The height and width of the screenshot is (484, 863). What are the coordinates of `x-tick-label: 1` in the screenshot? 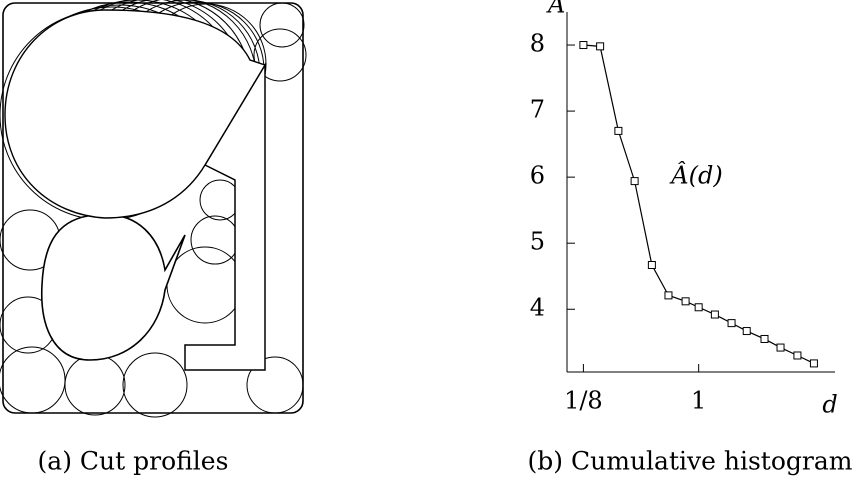 It's located at (698, 401).